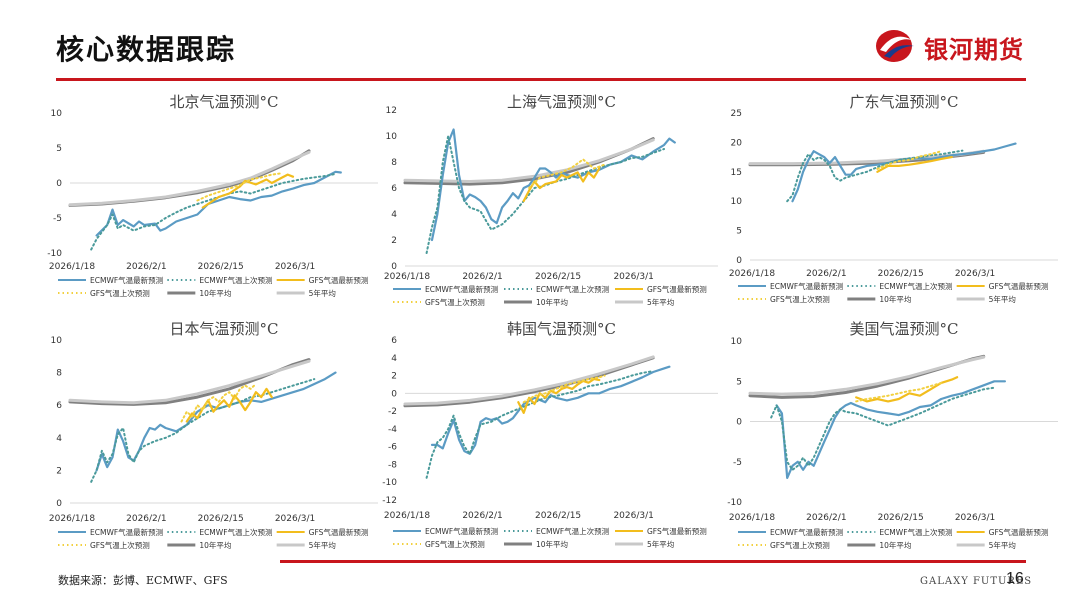  What do you see at coordinates (895, 46) in the screenshot?
I see `galaxy-logo-icon` at bounding box center [895, 46].